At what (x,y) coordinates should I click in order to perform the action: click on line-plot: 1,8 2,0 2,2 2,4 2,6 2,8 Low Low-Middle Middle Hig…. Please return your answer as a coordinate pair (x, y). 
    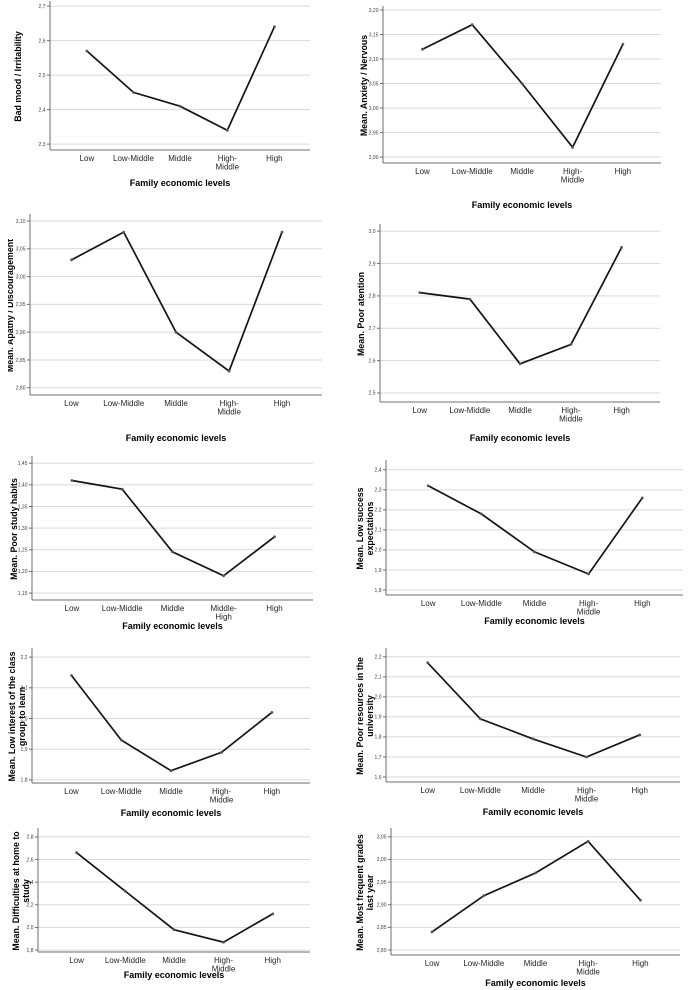
    Looking at the image, I should click on (160, 904).